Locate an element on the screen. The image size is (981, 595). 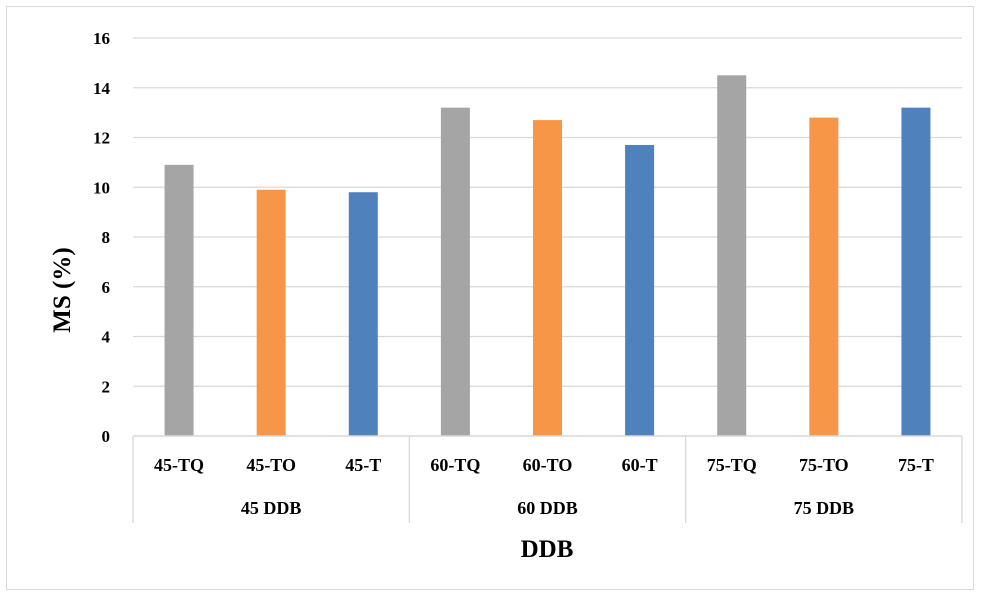
y-tick-label: 10 is located at coordinates (101, 187).